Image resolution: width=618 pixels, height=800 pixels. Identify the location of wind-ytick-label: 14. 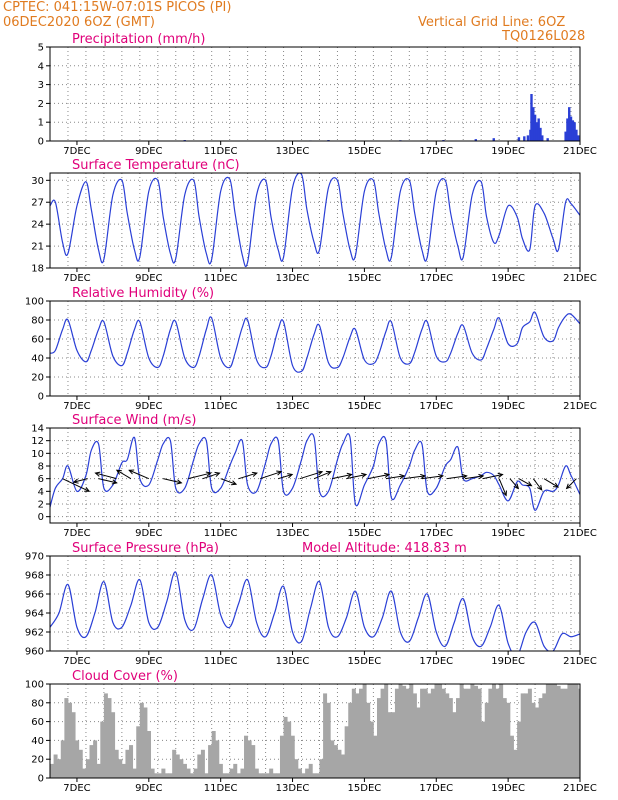
(37, 429).